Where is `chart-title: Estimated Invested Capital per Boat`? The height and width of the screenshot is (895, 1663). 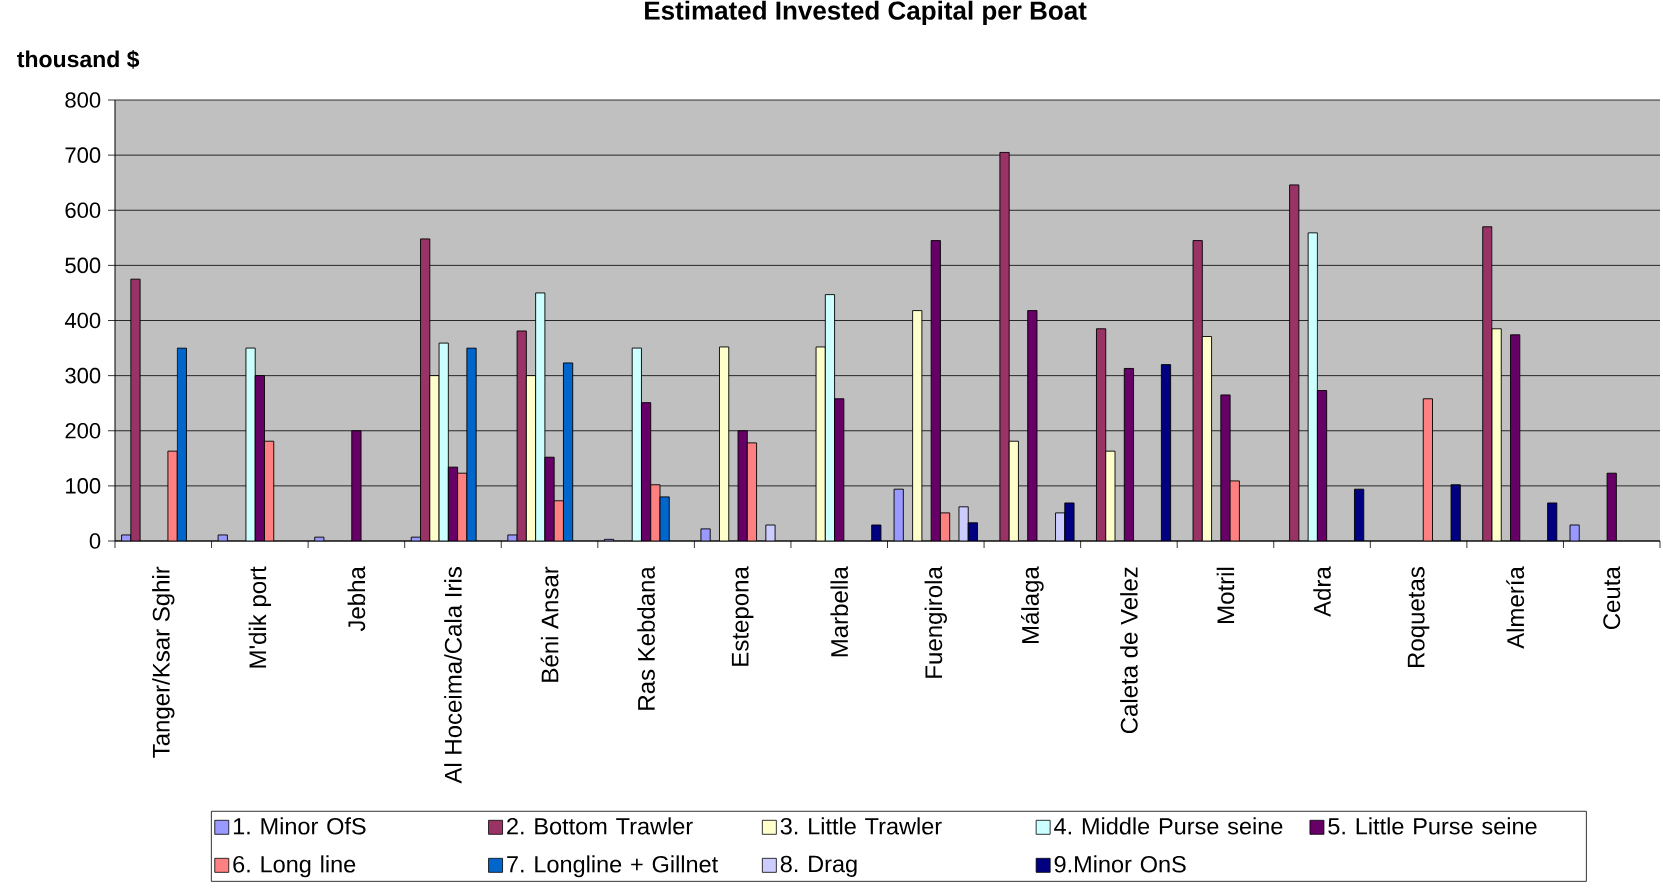 chart-title: Estimated Invested Capital per Boat is located at coordinates (866, 12).